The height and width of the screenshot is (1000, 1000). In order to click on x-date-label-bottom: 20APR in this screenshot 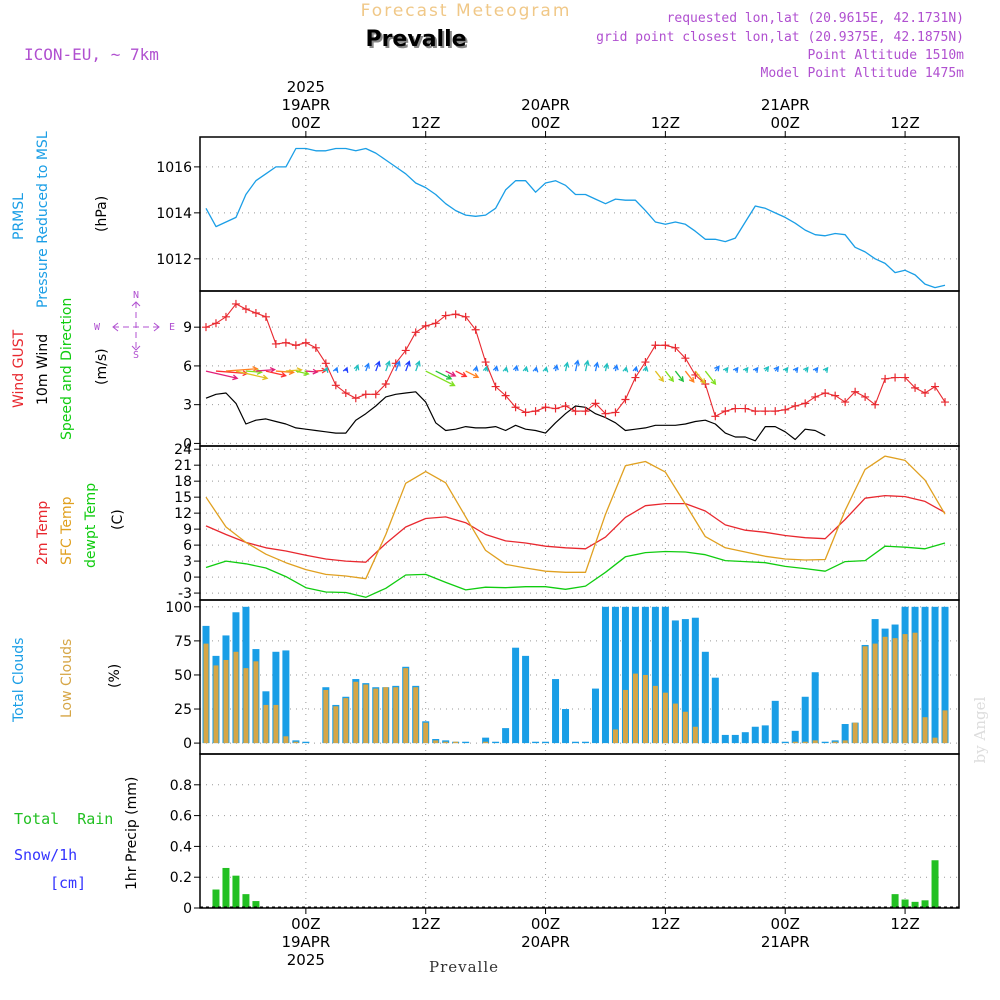, I will do `click(545, 942)`.